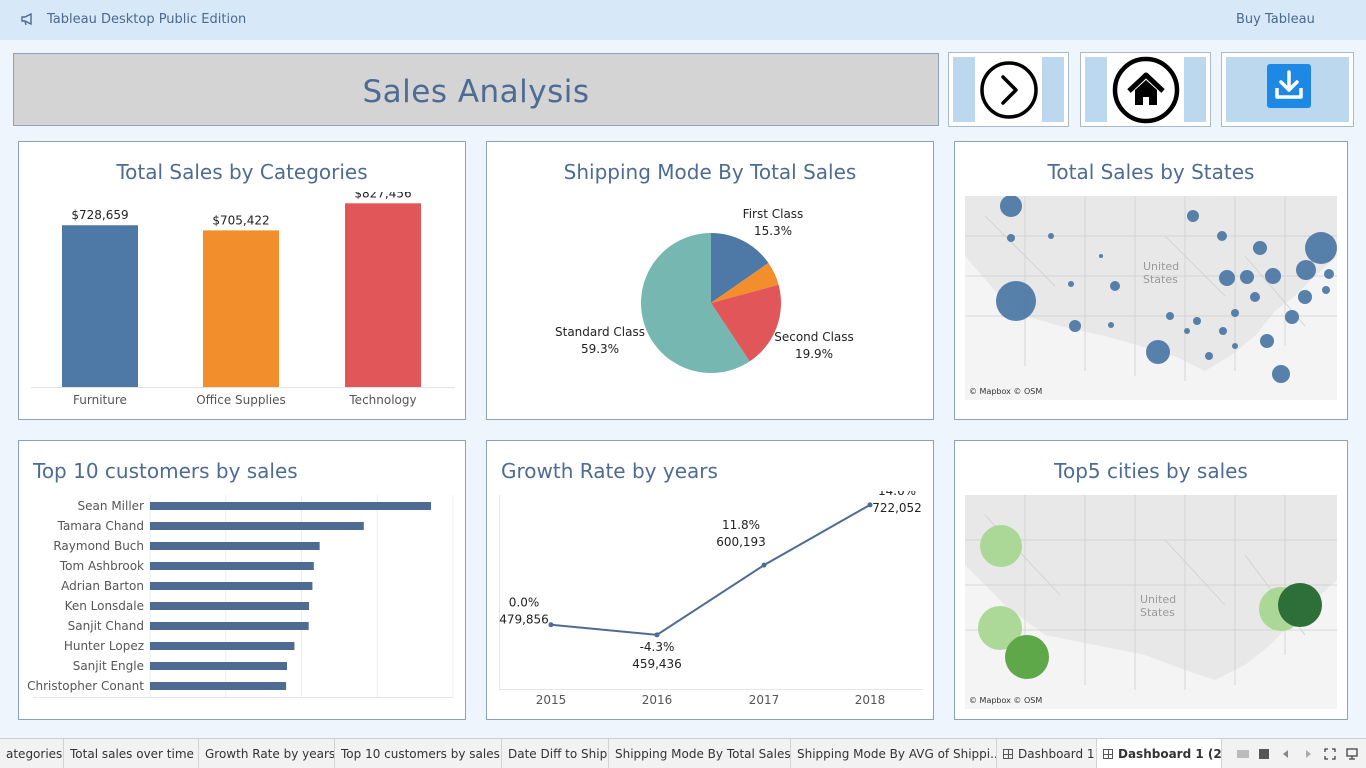  Describe the element at coordinates (104, 606) in the screenshot. I see `customer-name-label: Ken Lonsdale` at that location.